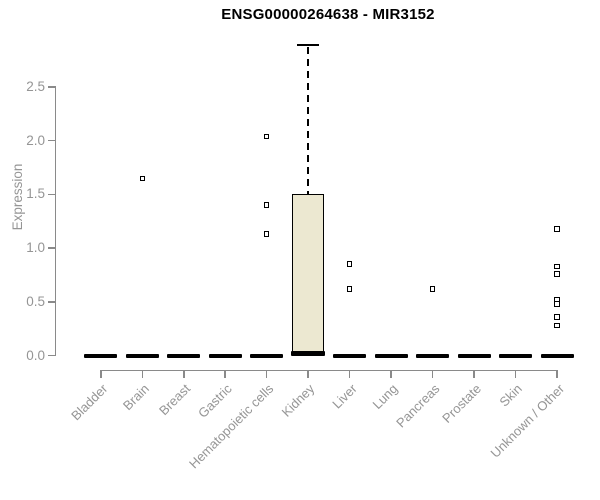  Describe the element at coordinates (511, 395) in the screenshot. I see `x-tick-label: Skin` at that location.